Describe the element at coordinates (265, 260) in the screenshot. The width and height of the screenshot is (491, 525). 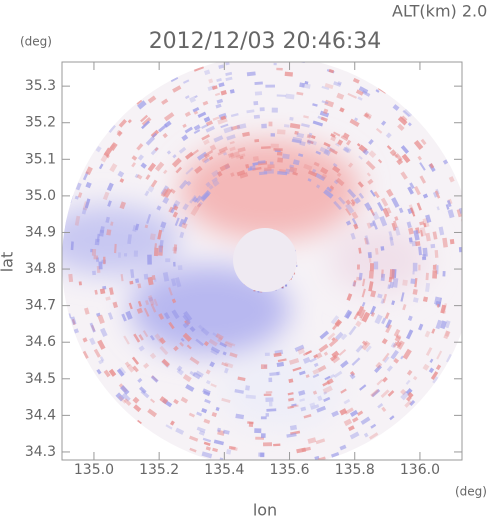
I see `center-clutter` at that location.